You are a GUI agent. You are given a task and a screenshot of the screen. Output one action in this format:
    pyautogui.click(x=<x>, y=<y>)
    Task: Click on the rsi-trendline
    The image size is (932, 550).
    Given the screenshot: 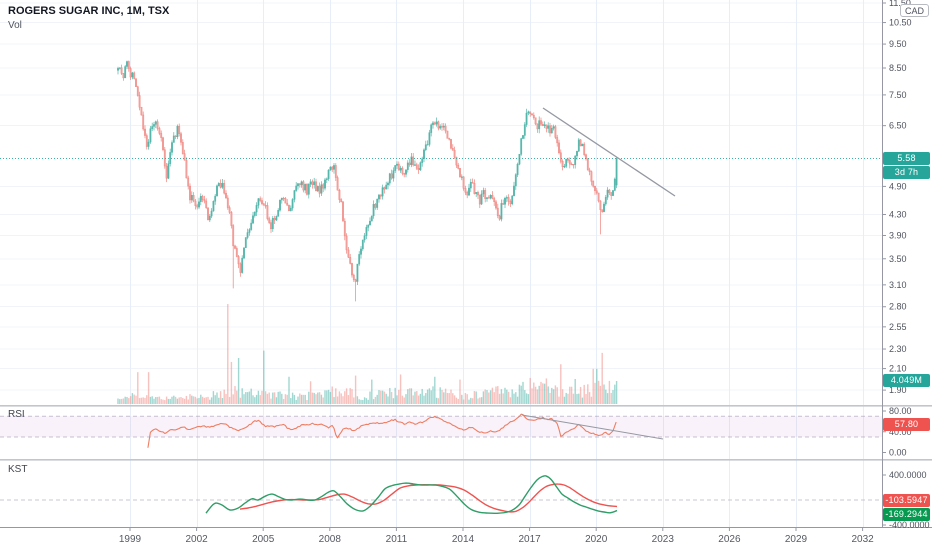 What is the action you would take?
    pyautogui.click(x=592, y=427)
    